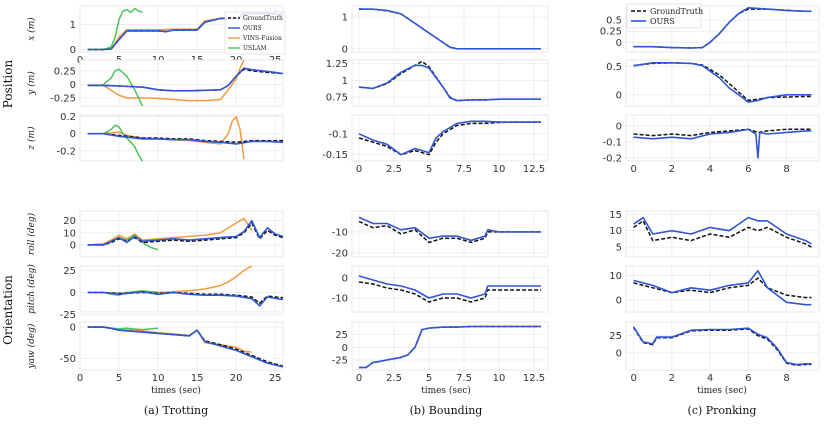 The image size is (831, 424). I want to click on subplot-bound-z: 0 2.5 5 7.5 10 12.5 -0.15 -0.1, so click(435, 144).